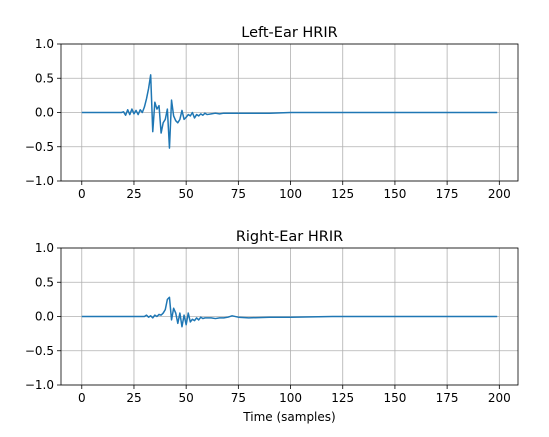  What do you see at coordinates (289, 33) in the screenshot?
I see `chart-title: Left-Ear HRIR` at bounding box center [289, 33].